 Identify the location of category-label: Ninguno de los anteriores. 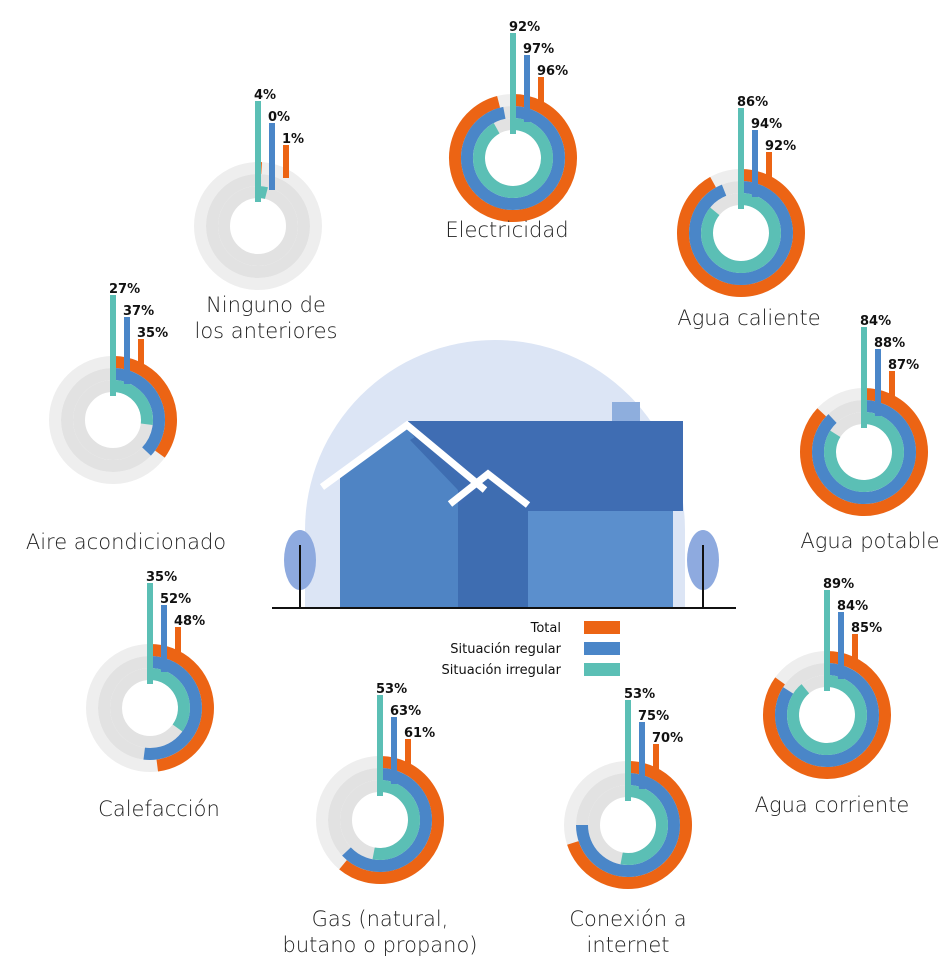
(266, 318).